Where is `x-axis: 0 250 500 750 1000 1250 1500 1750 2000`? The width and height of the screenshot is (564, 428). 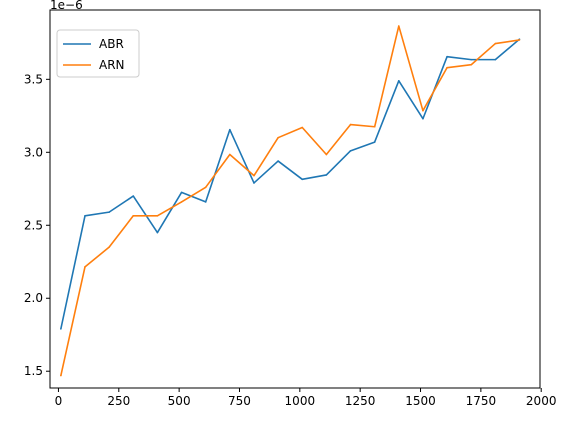 x-axis: 0 250 500 750 1000 1250 1500 1750 2000 is located at coordinates (306, 398).